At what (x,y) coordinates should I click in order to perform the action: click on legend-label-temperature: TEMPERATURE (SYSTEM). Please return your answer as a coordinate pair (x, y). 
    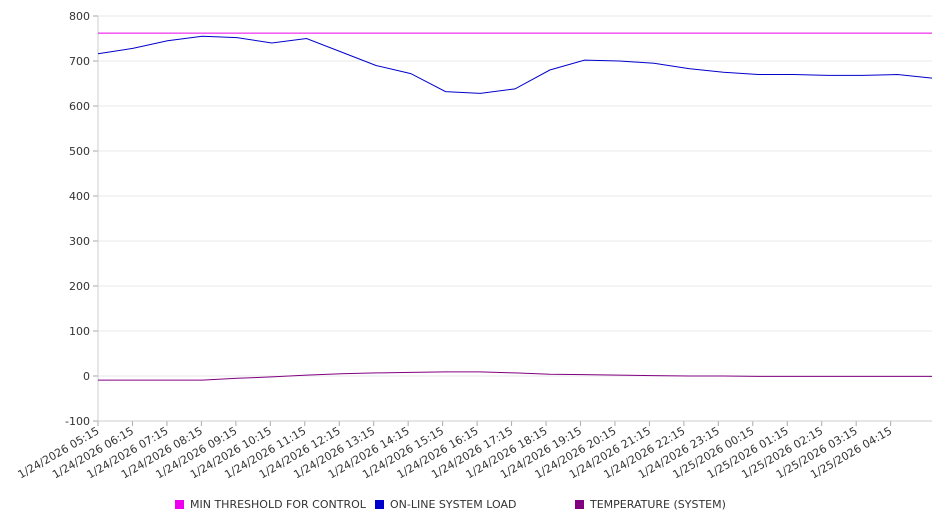
    Looking at the image, I should click on (658, 504).